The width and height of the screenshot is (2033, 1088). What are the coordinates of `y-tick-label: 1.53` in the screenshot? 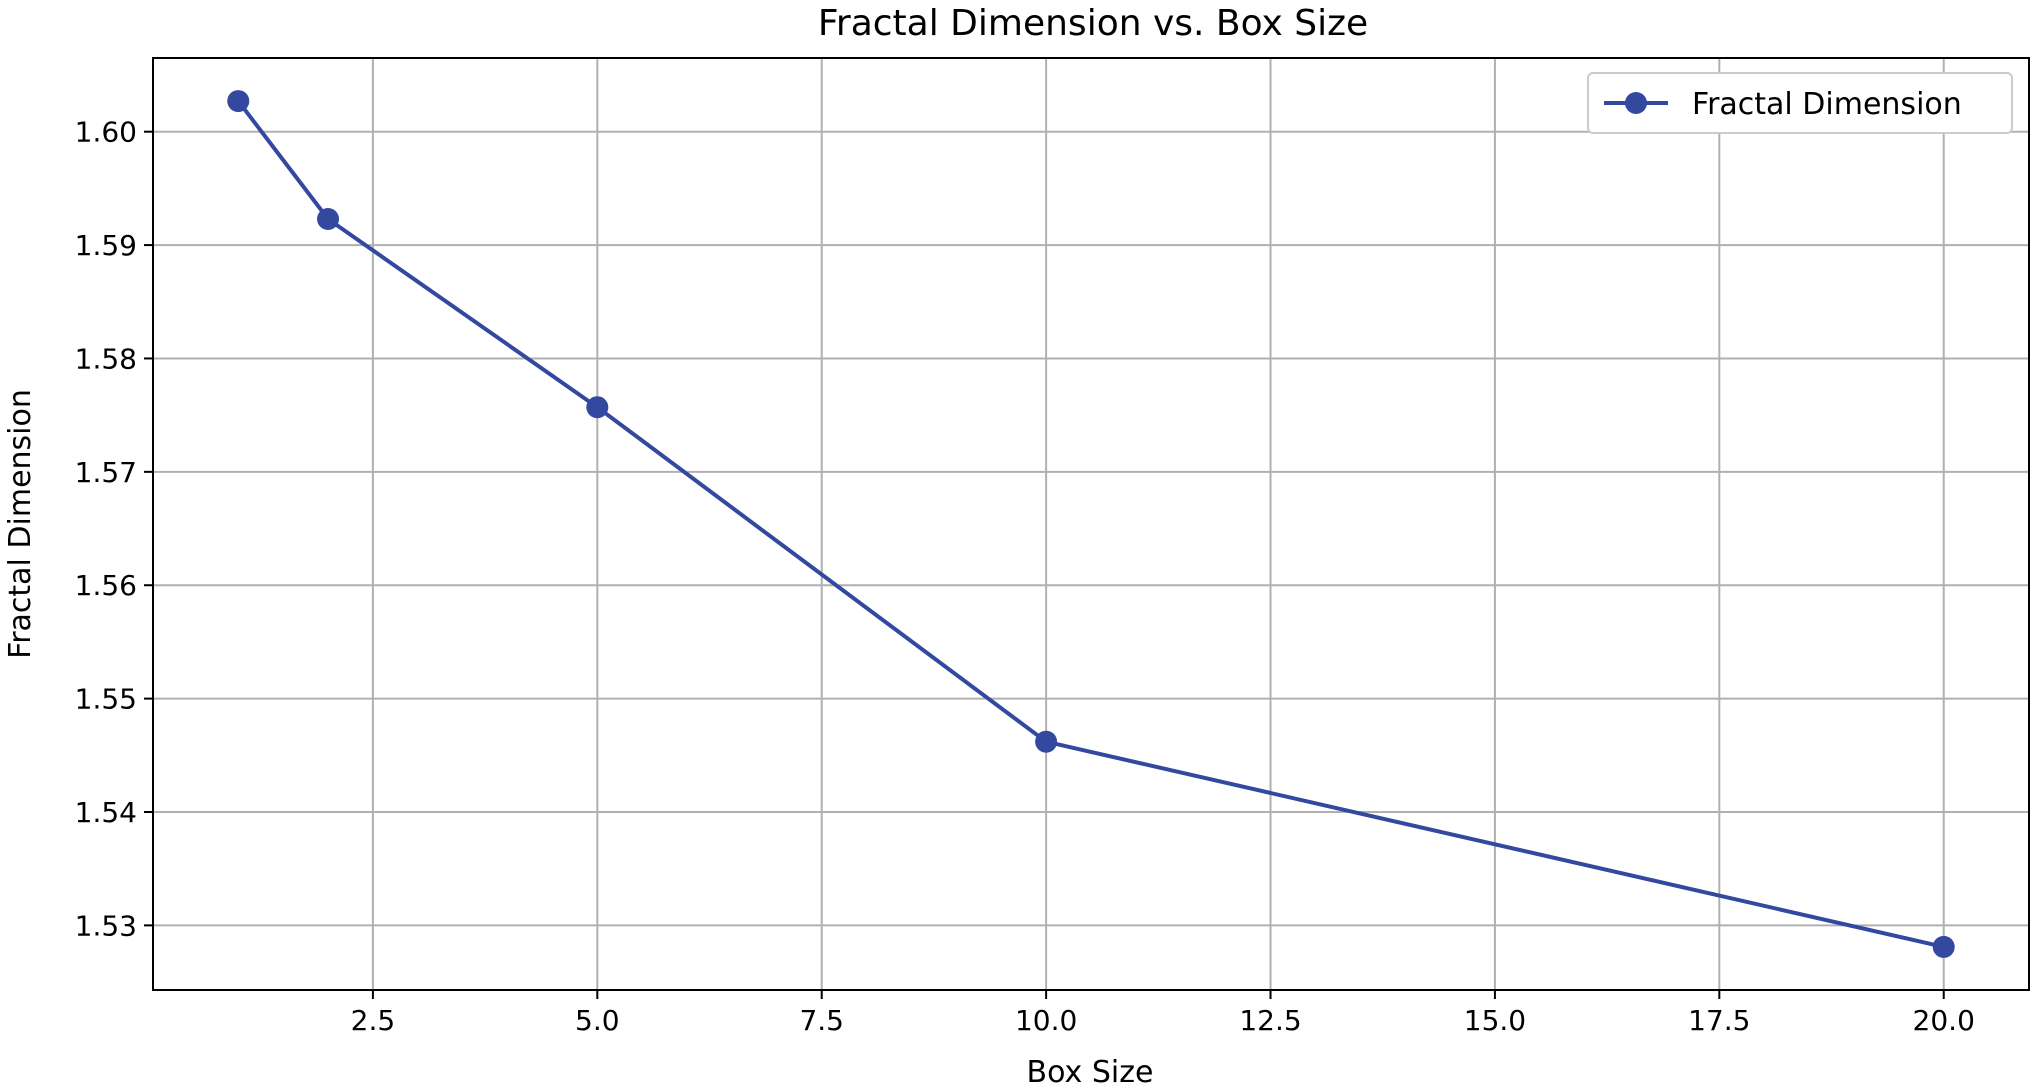 It's located at (106, 925).